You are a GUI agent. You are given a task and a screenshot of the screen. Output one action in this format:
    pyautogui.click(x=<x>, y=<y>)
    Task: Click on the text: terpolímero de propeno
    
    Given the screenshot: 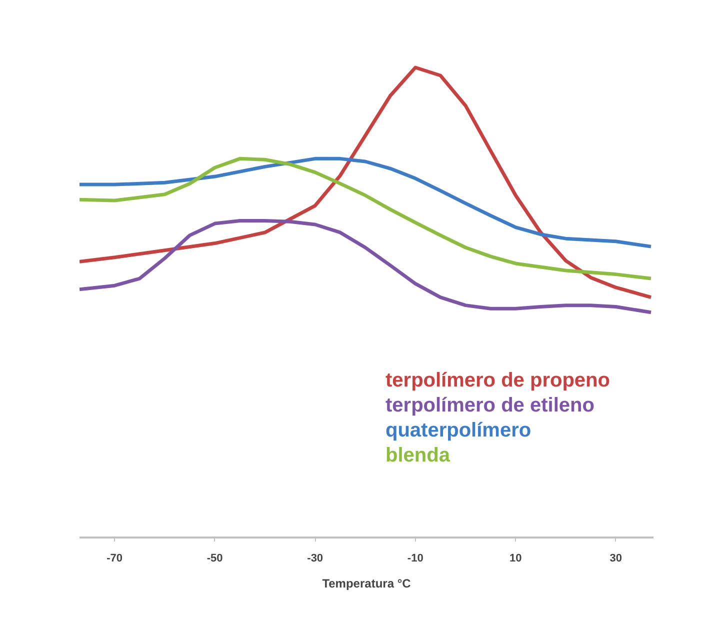 What is the action you would take?
    pyautogui.click(x=498, y=381)
    